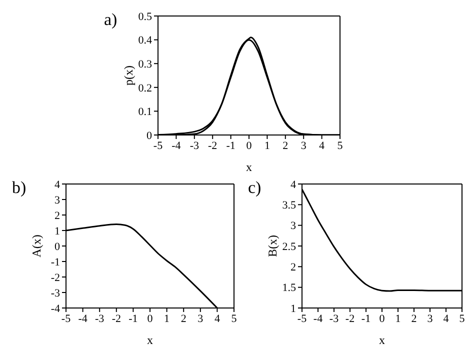 The image size is (474, 349). I want to click on y-tick-label: 1.5, so click(289, 288).